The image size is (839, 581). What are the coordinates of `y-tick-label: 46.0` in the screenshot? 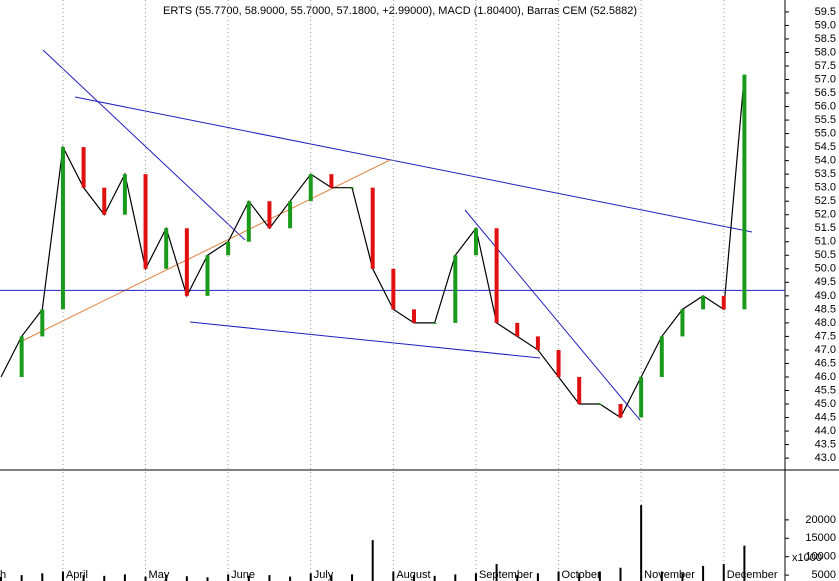 It's located at (825, 377).